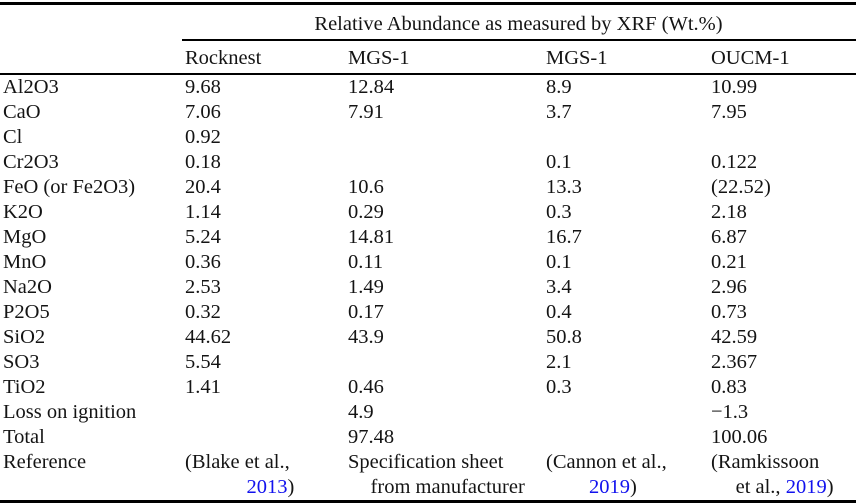  I want to click on column-header: Rocknest, so click(263, 57).